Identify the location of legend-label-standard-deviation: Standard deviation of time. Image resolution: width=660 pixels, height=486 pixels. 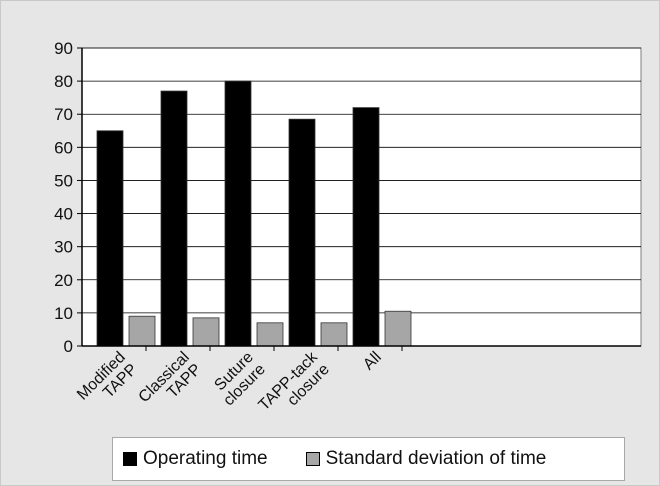
(436, 458).